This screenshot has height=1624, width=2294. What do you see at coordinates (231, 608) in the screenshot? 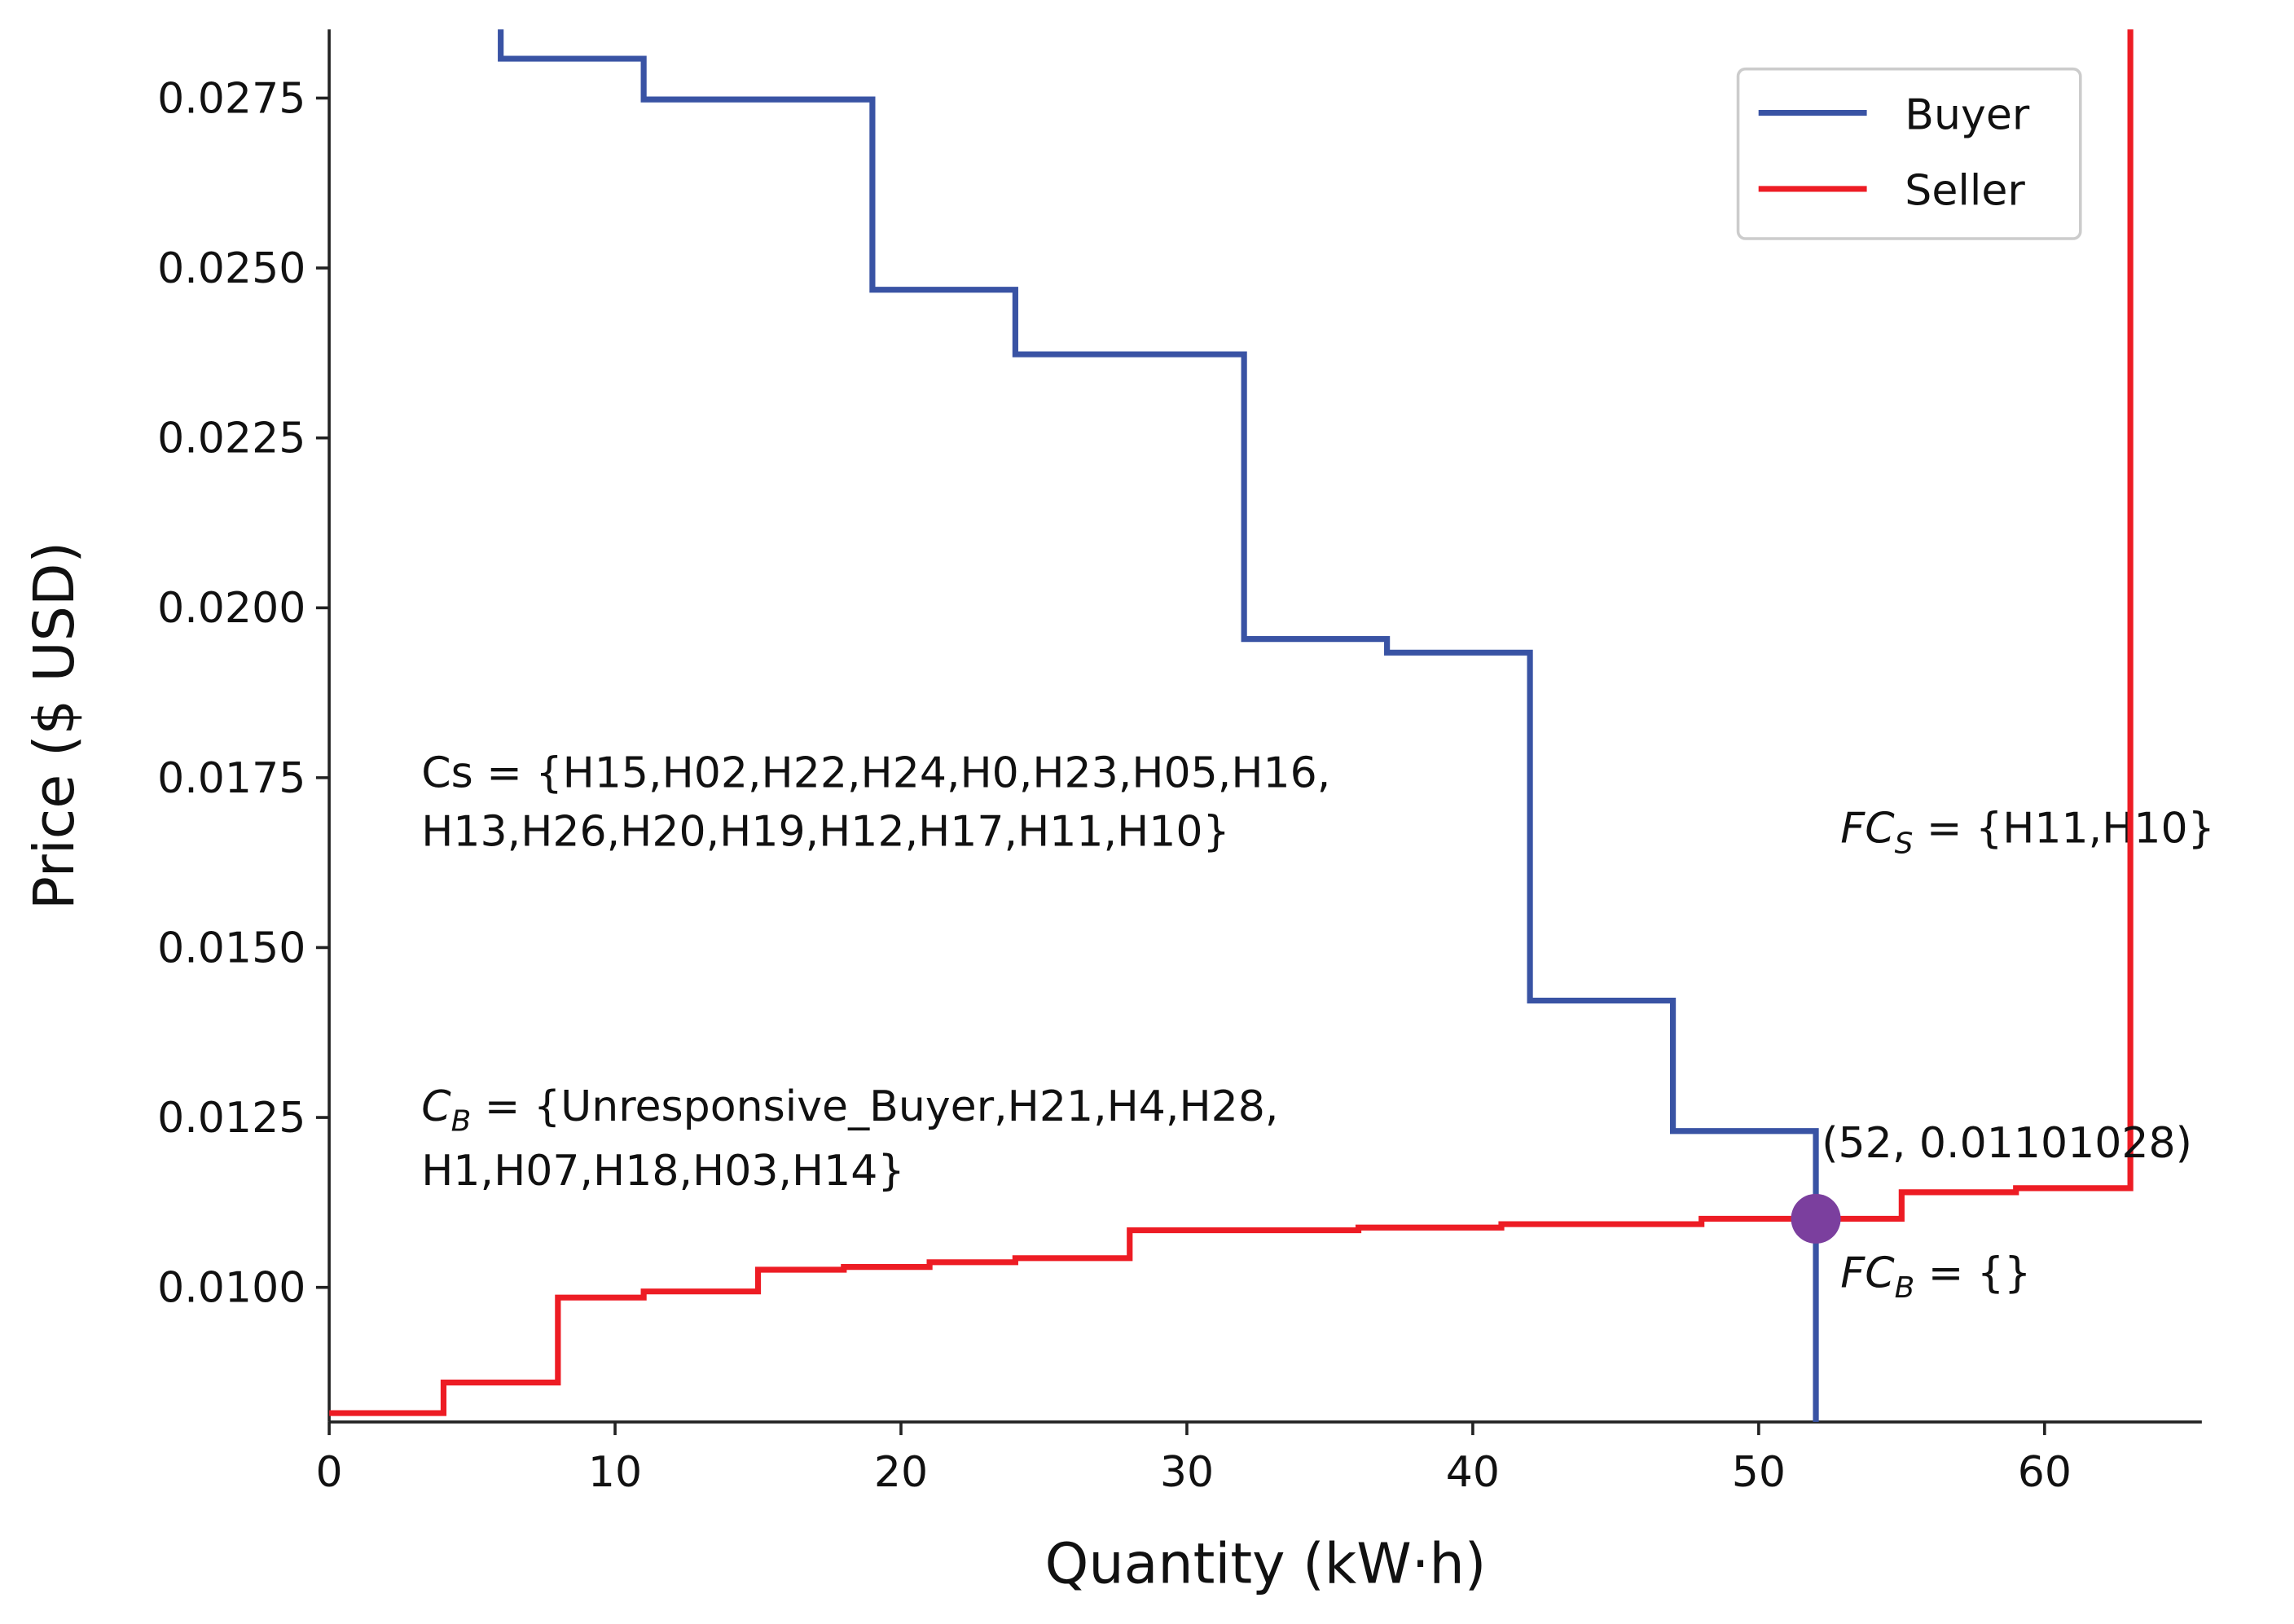
I see `y-tick-label: 0.0200` at bounding box center [231, 608].